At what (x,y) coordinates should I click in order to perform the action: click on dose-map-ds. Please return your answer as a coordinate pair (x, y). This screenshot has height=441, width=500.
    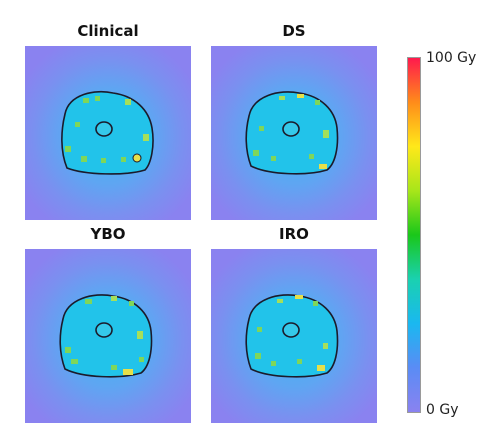
    Looking at the image, I should click on (294, 133).